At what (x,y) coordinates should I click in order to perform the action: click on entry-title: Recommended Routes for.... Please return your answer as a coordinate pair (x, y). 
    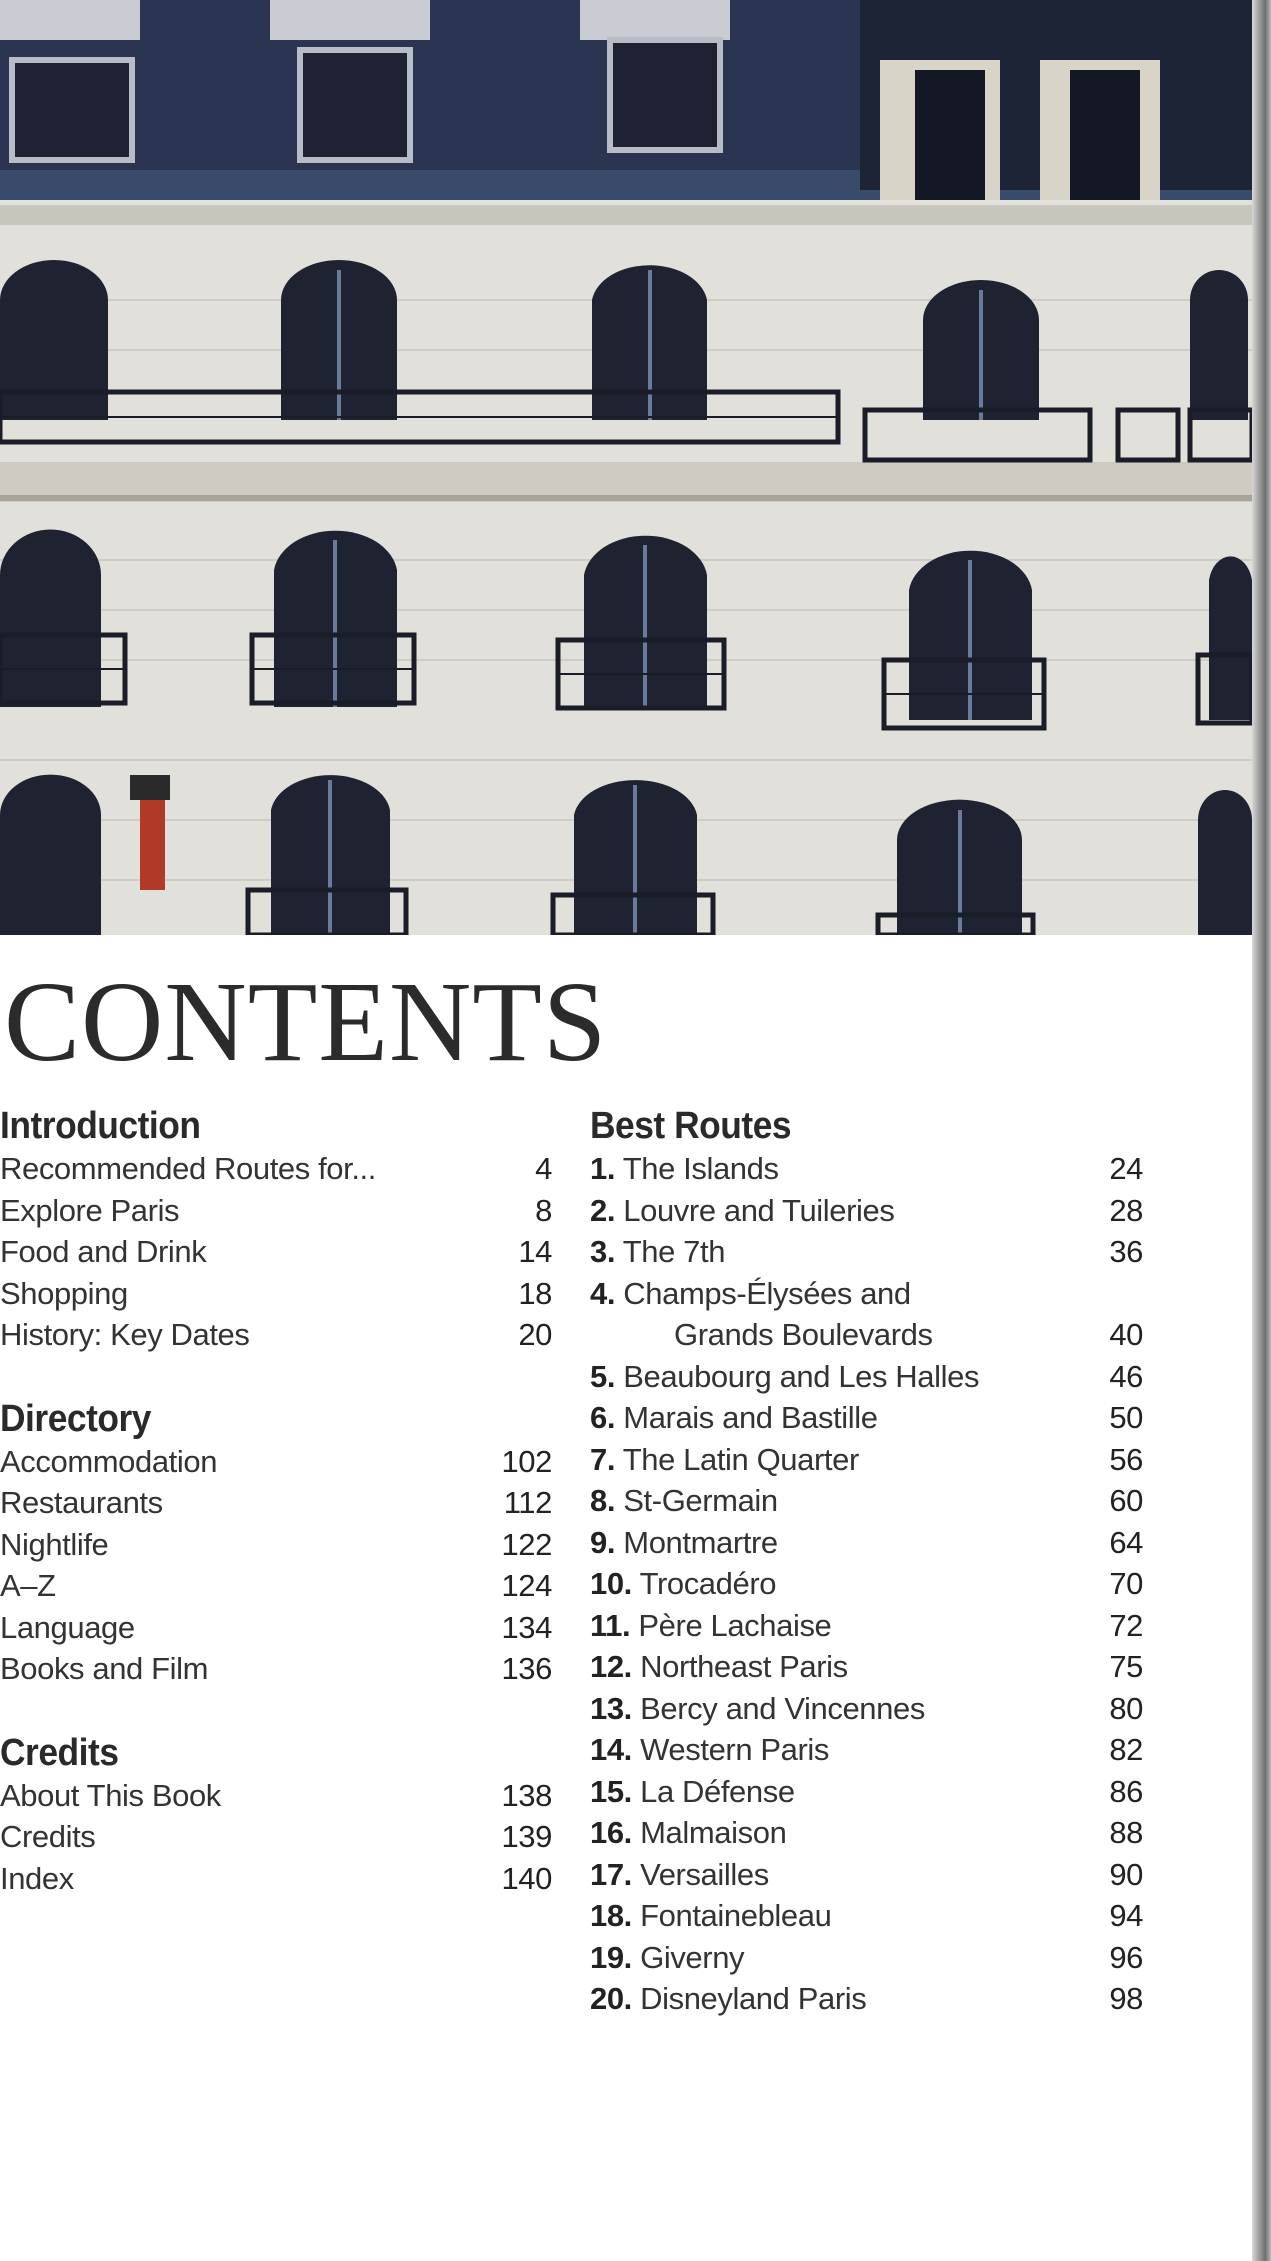
    Looking at the image, I should click on (188, 1168).